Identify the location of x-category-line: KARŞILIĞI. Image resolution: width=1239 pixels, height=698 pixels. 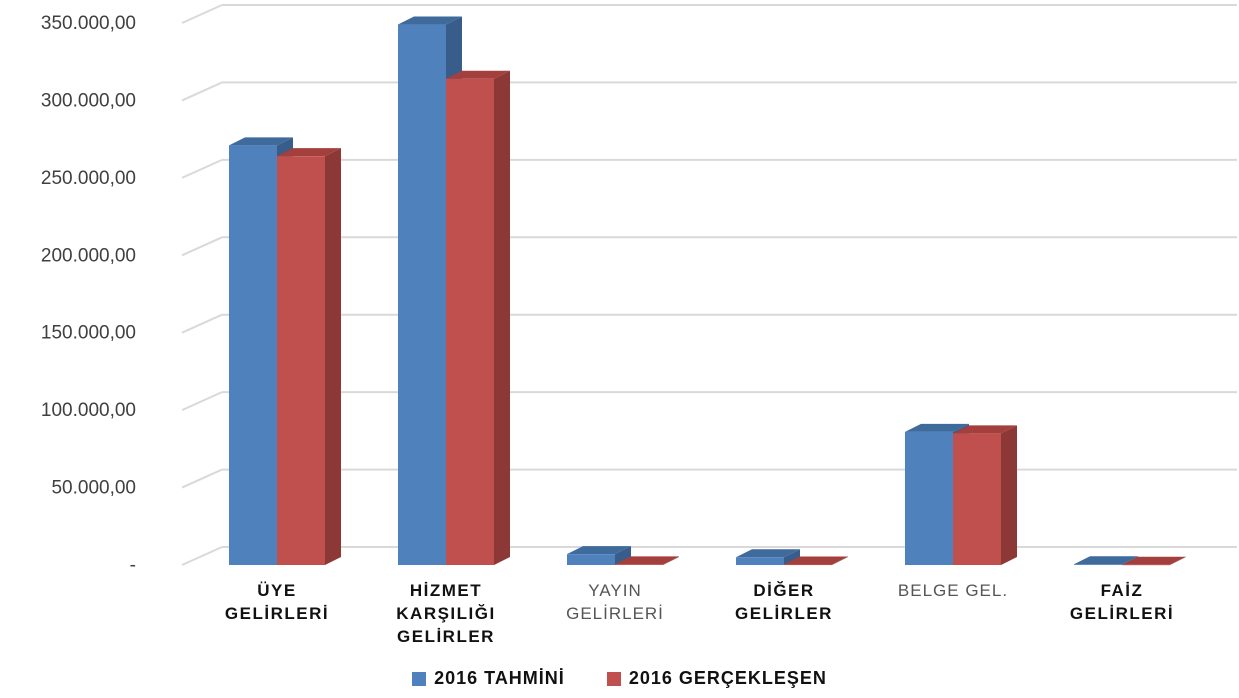
(445, 613).